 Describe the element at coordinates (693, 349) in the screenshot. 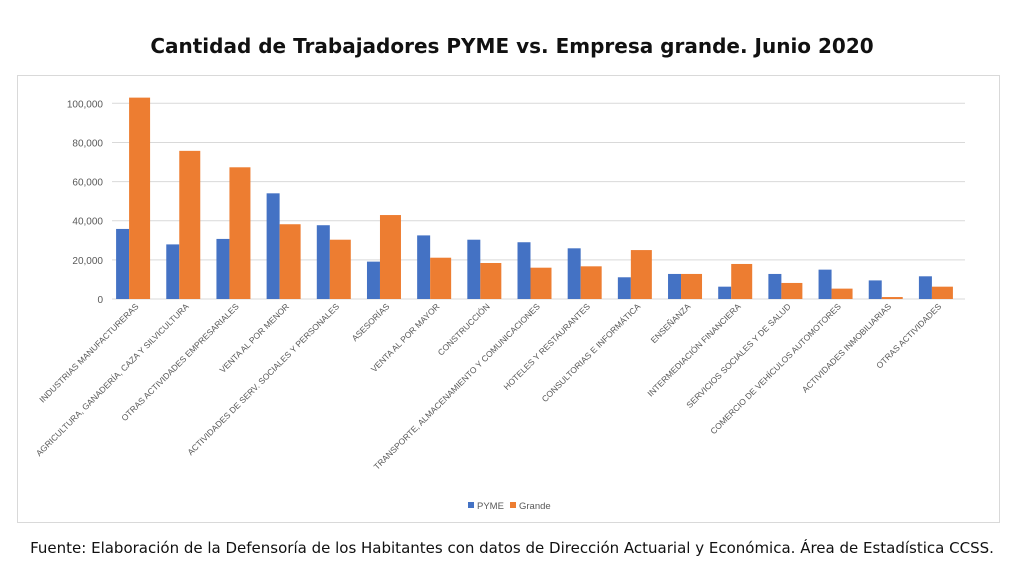

I see `x-tick-label: INTERMEDIACIÓN FINANCIERA` at that location.